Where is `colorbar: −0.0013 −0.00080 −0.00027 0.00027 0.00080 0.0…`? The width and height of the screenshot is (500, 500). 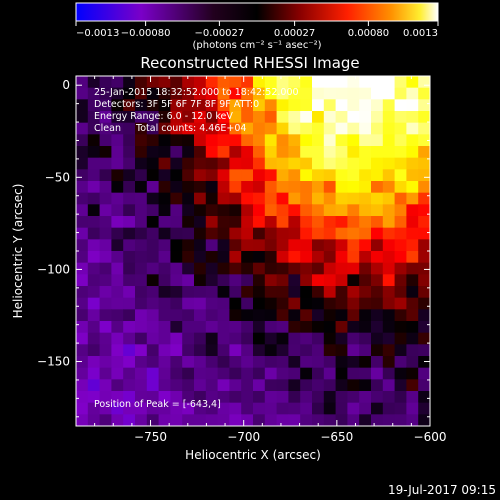
colorbar: −0.0013 −0.00080 −0.00027 0.00027 0.00080 0.0… is located at coordinates (257, 26).